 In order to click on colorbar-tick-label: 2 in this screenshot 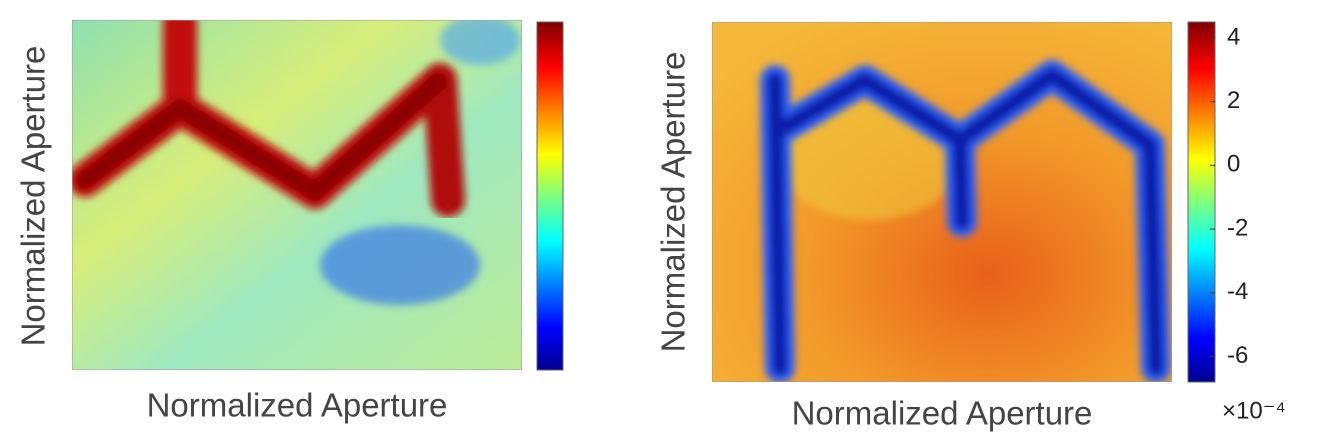, I will do `click(1233, 100)`.